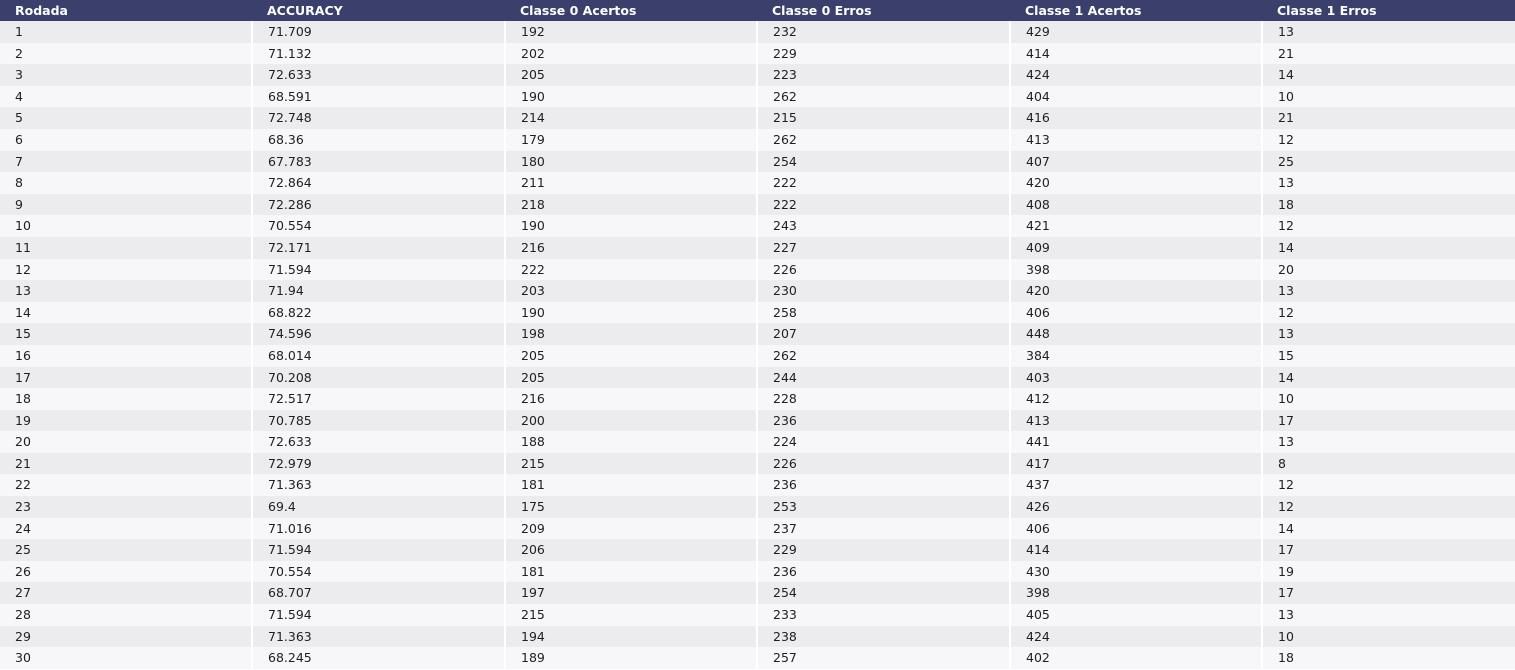 Image resolution: width=1515 pixels, height=670 pixels. What do you see at coordinates (1388, 139) in the screenshot?
I see `classe-1-erros-cell: 12` at bounding box center [1388, 139].